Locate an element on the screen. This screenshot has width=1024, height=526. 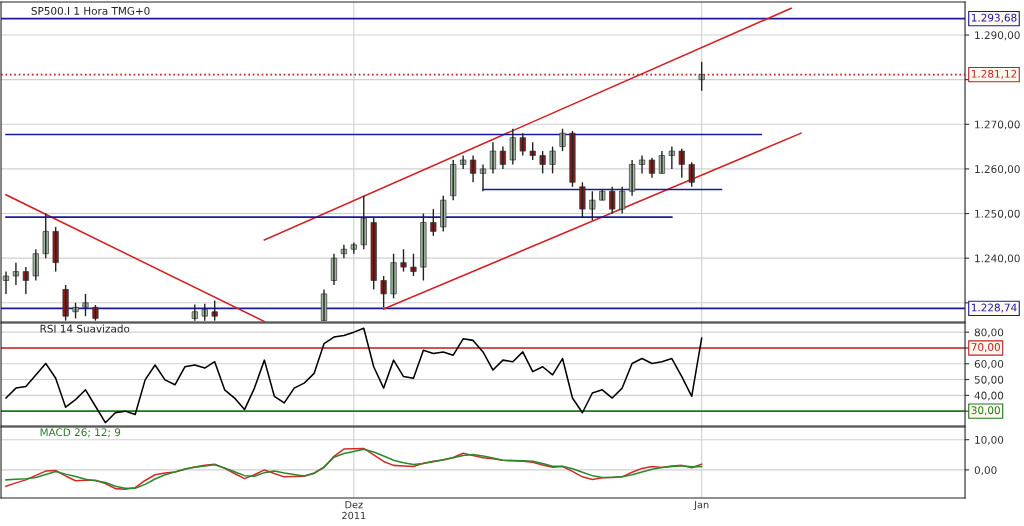
ref-line-label: 30,00 is located at coordinates (985, 411).